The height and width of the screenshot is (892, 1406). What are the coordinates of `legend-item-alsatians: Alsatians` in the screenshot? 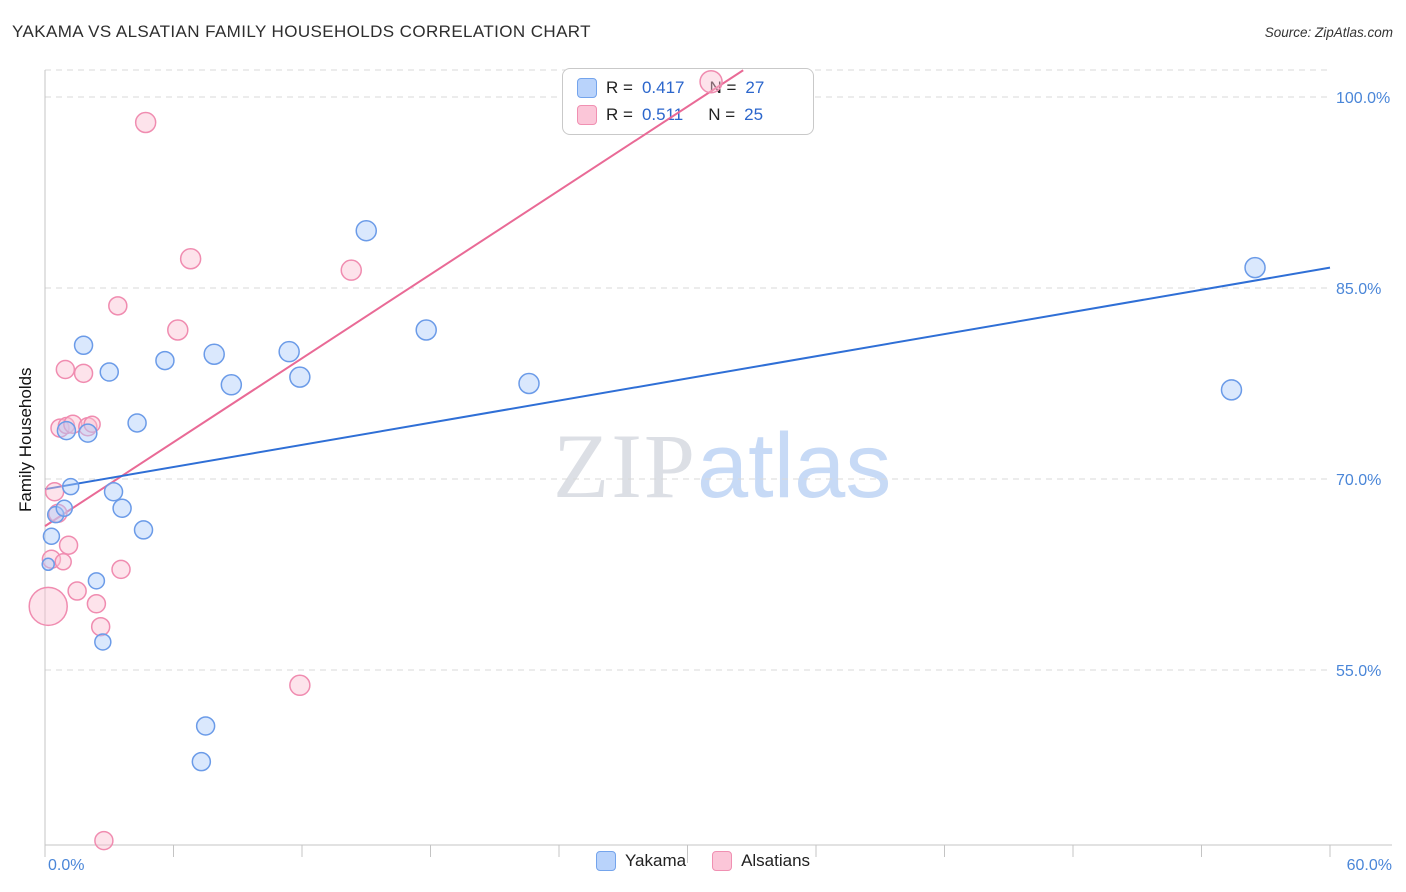 It's located at (761, 861).